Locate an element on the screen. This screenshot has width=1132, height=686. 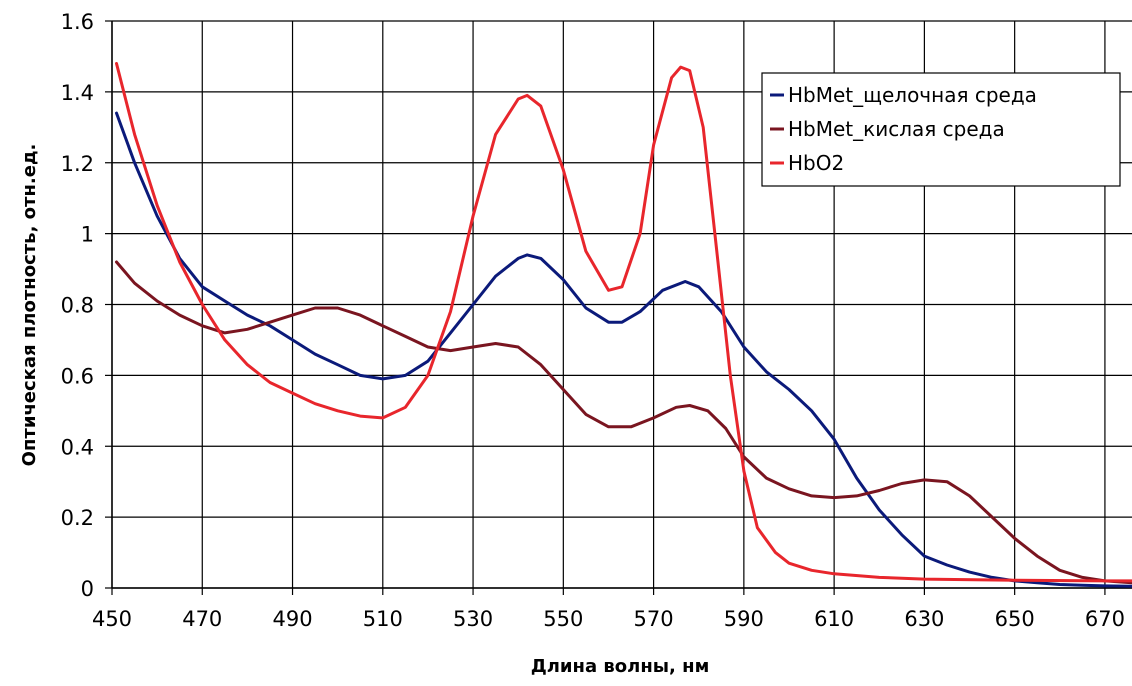
legend-label: HbMet_щелочная среда is located at coordinates (912, 95).